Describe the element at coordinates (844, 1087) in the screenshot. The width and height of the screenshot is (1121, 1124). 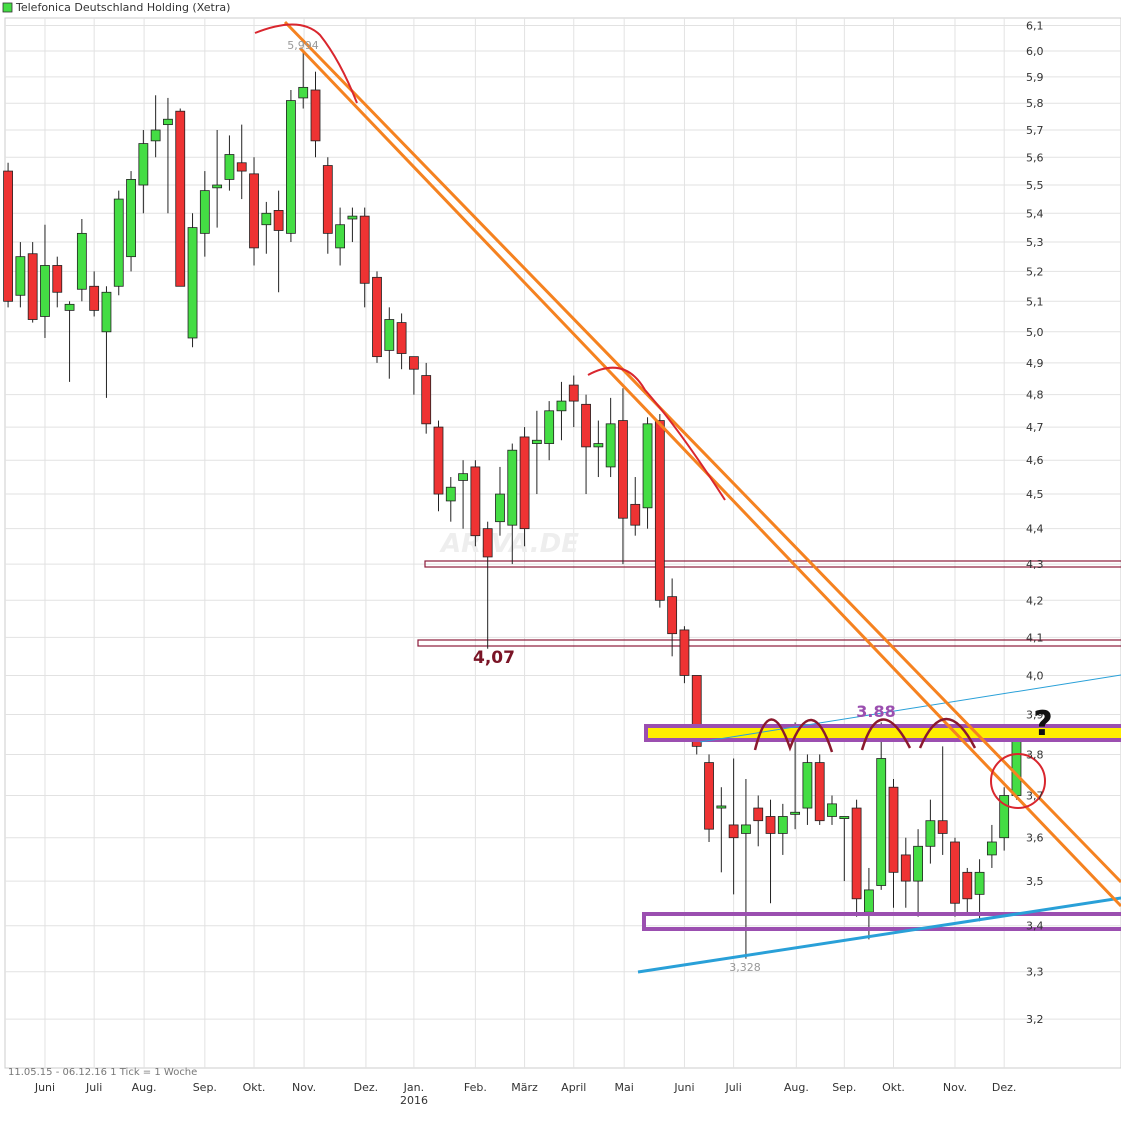
I see `x-tick-label: Sep.` at that location.